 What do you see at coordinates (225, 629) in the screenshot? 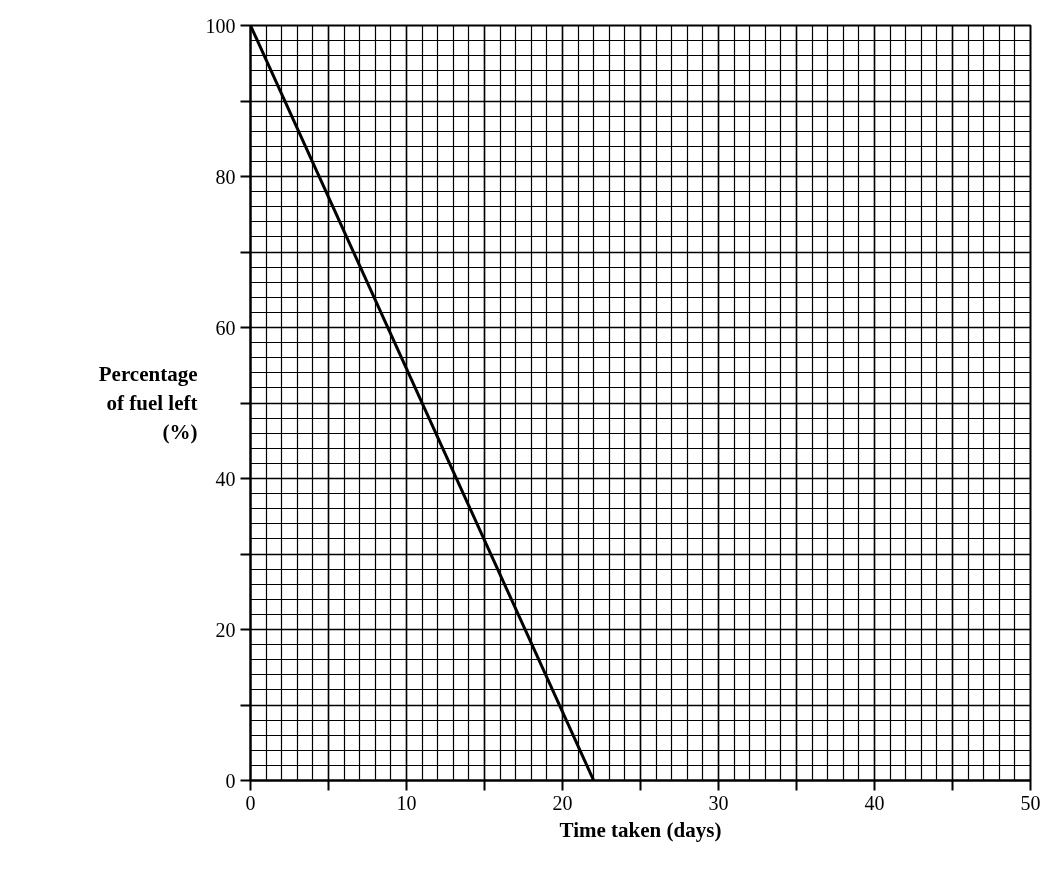
I see `y-tick-label: 20` at bounding box center [225, 629].